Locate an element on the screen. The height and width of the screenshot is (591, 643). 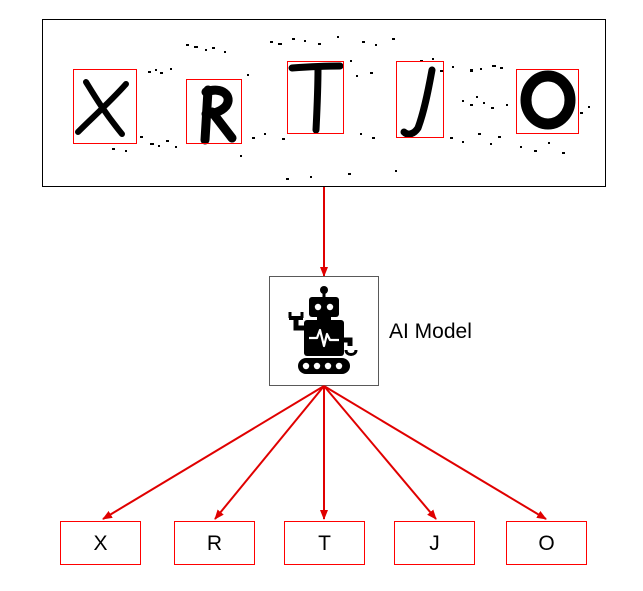
output-box-o: O is located at coordinates (546, 543).